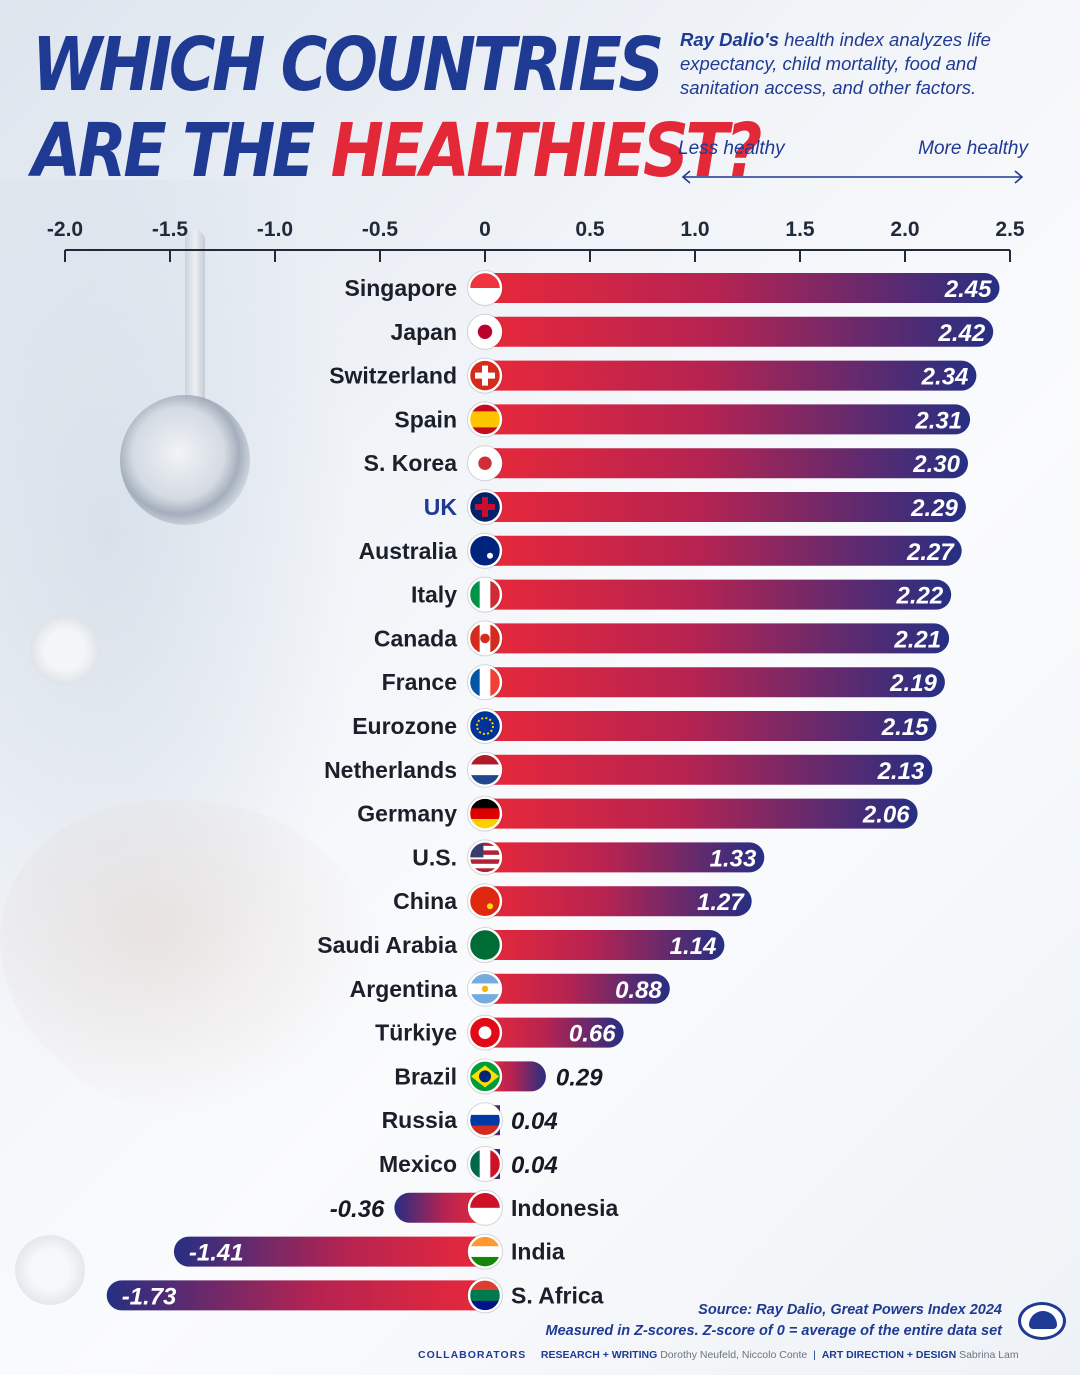  I want to click on value-label: -0.36, so click(357, 1209).